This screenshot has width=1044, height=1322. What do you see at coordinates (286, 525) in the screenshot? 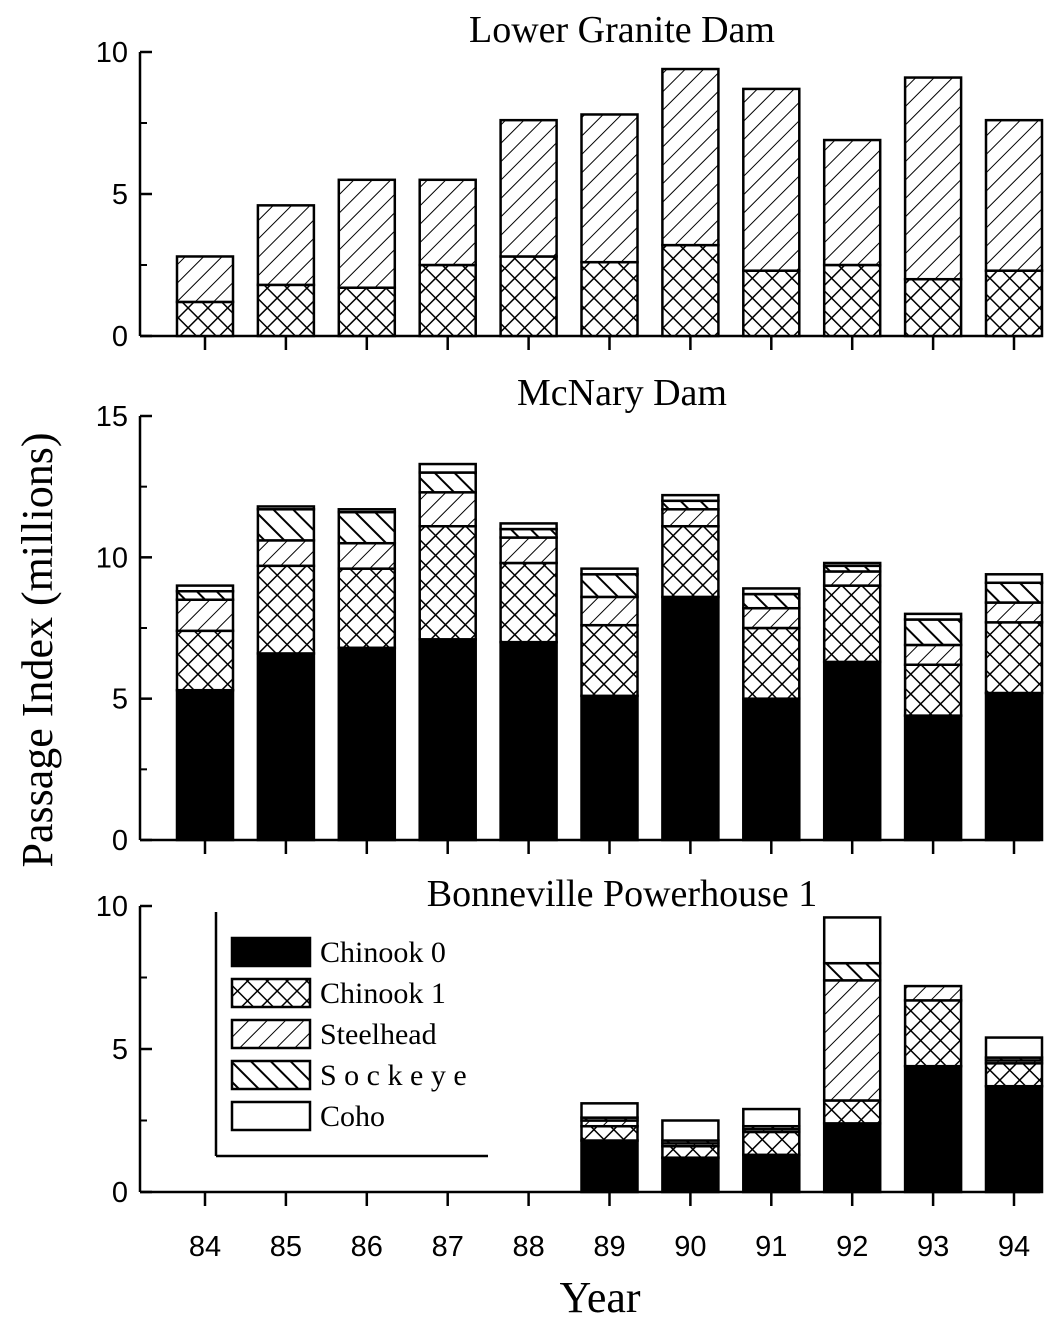
I see `bar-mcnary-dam-85-sockeye` at bounding box center [286, 525].